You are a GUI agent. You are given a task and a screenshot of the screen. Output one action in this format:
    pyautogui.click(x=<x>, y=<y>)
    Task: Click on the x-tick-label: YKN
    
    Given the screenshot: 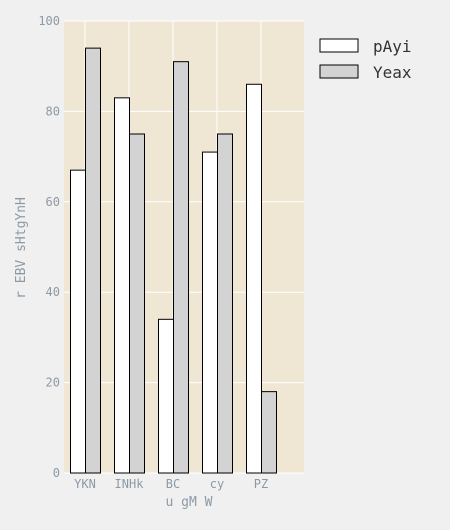 What is the action you would take?
    pyautogui.click(x=85, y=484)
    